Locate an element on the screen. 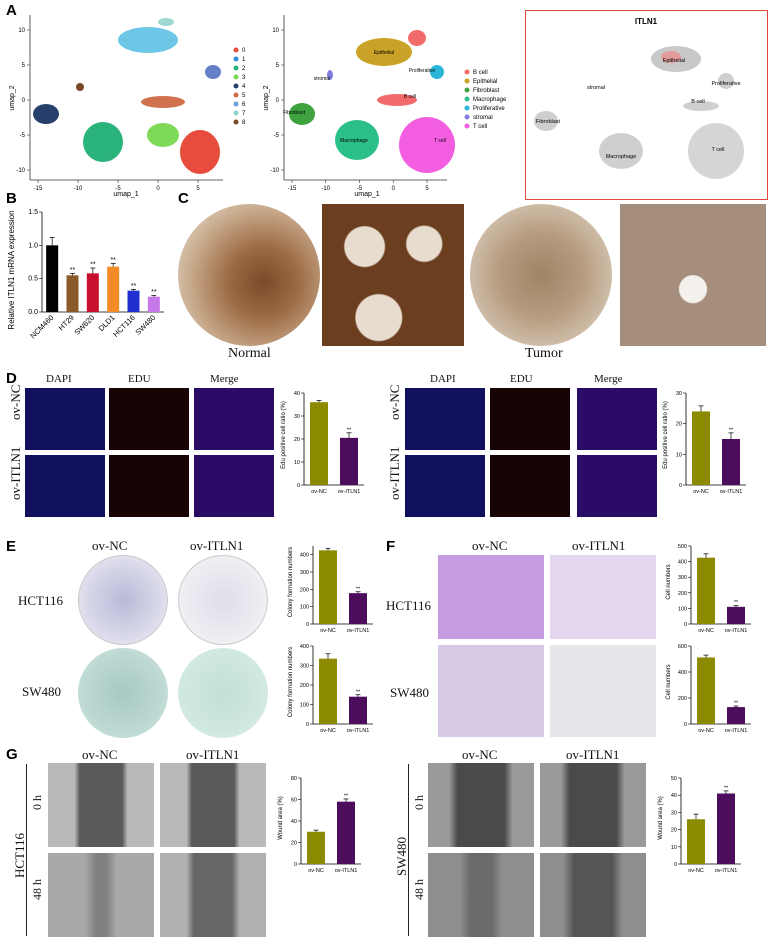 This screenshot has width=770, height=944. legend-label: 8 is located at coordinates (244, 123).